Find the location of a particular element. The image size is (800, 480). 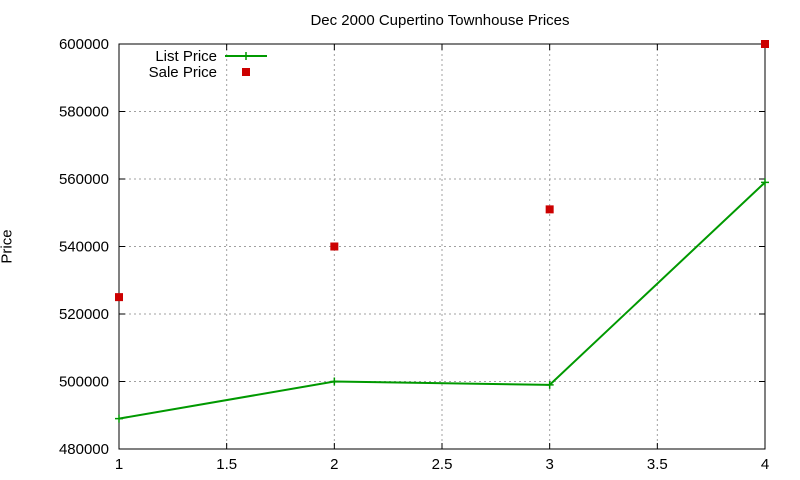

x-tick-label: 1 is located at coordinates (119, 464).